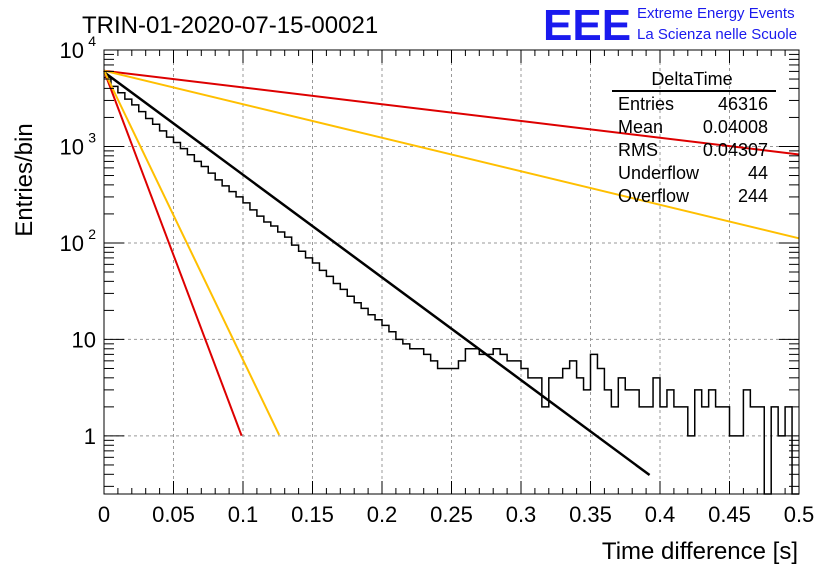  I want to click on x-tick-label: 0.25, so click(451, 514).